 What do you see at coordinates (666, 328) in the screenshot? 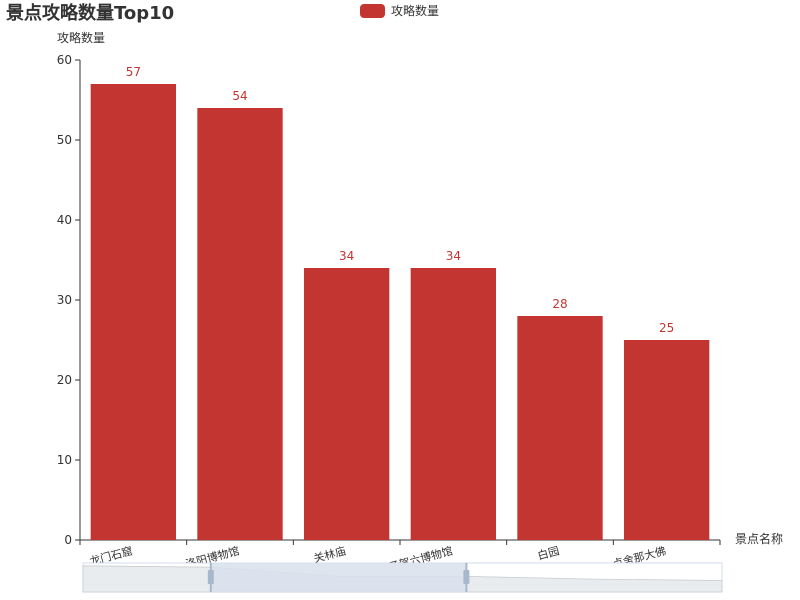
I see `data-label: 25` at bounding box center [666, 328].